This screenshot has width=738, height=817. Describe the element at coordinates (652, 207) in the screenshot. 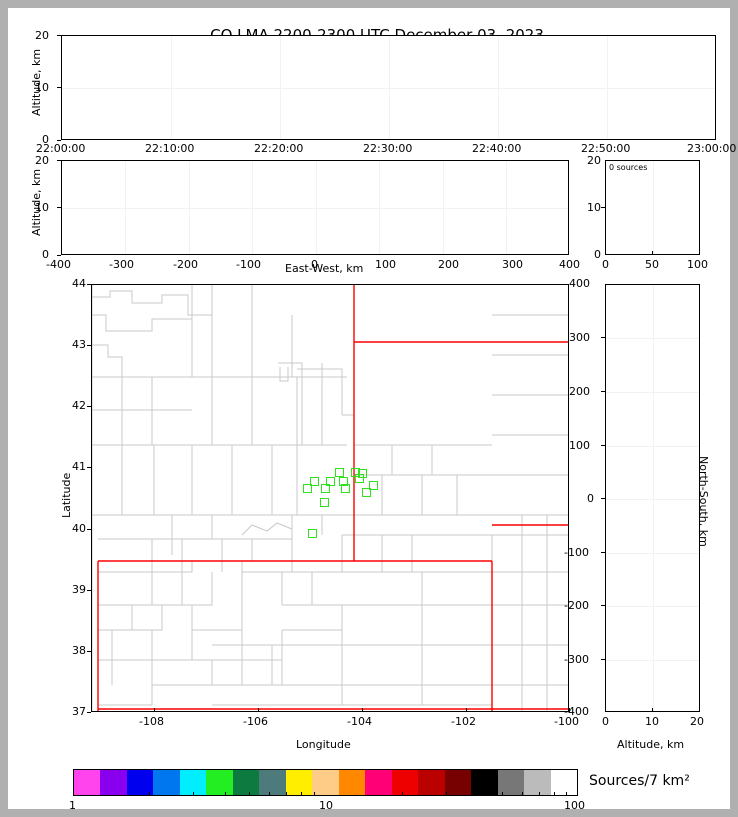

I see `source-histogram-panel: 0 sources` at that location.